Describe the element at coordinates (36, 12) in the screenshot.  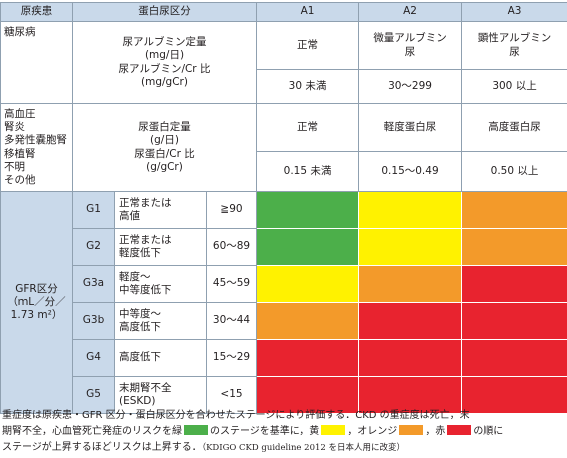
I see `header-cause: 原疾患` at that location.